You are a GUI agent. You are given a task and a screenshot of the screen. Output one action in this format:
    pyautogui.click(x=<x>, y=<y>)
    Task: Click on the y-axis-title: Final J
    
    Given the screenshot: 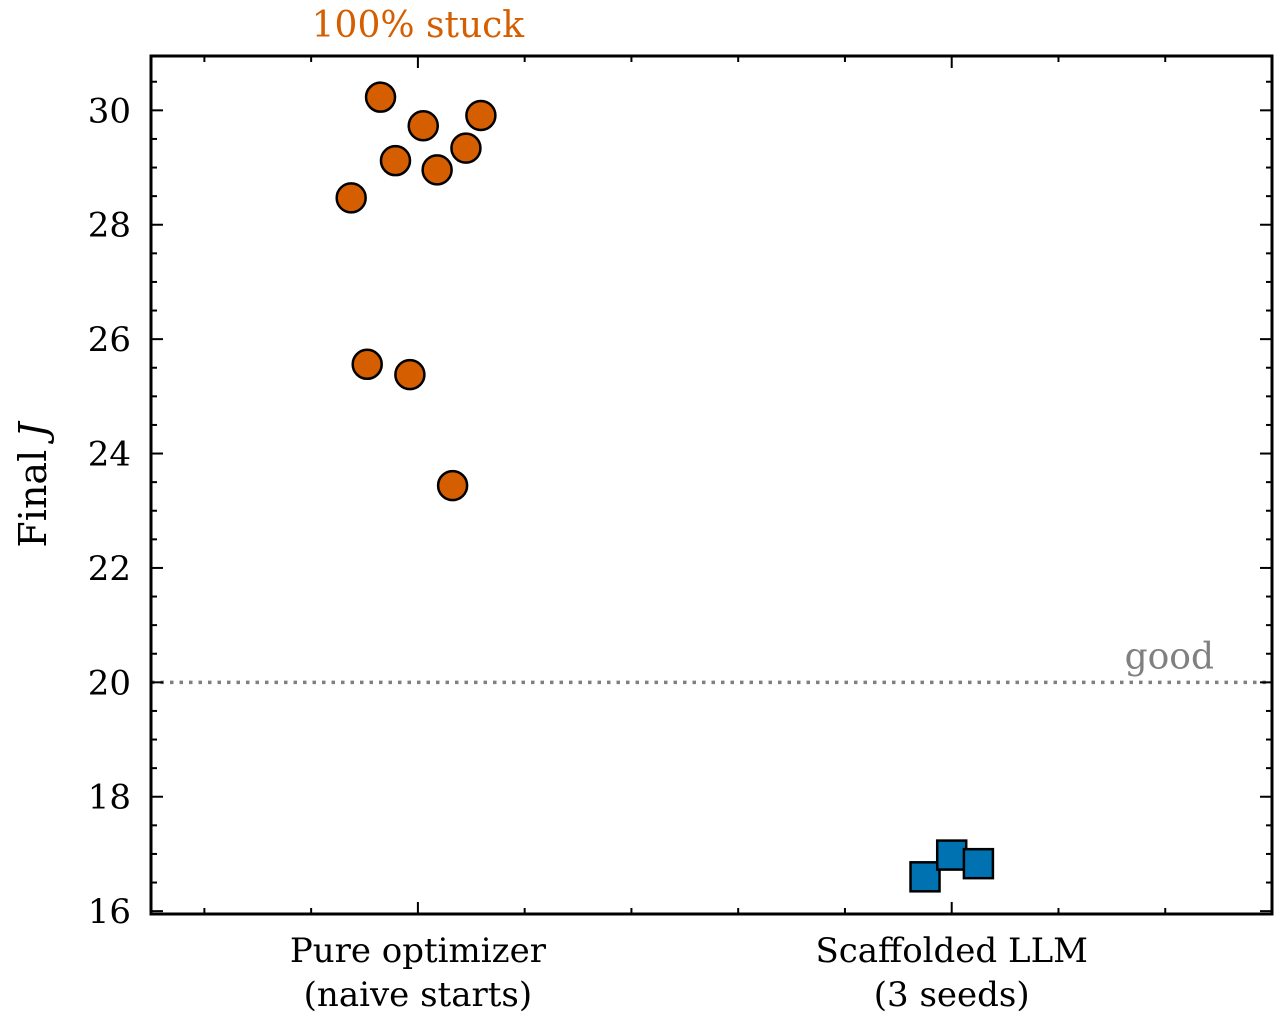 What is the action you would take?
    pyautogui.click(x=33, y=484)
    